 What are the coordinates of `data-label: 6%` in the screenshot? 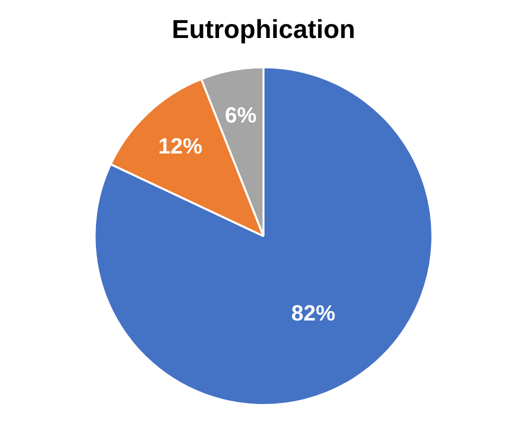 It's located at (240, 115).